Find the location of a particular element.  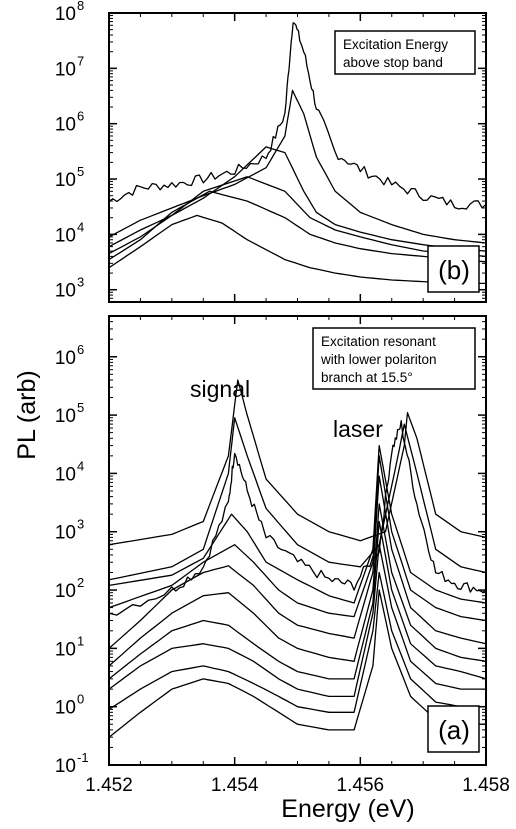

panel-b-ytick-exponent: 7 is located at coordinates (80, 60).